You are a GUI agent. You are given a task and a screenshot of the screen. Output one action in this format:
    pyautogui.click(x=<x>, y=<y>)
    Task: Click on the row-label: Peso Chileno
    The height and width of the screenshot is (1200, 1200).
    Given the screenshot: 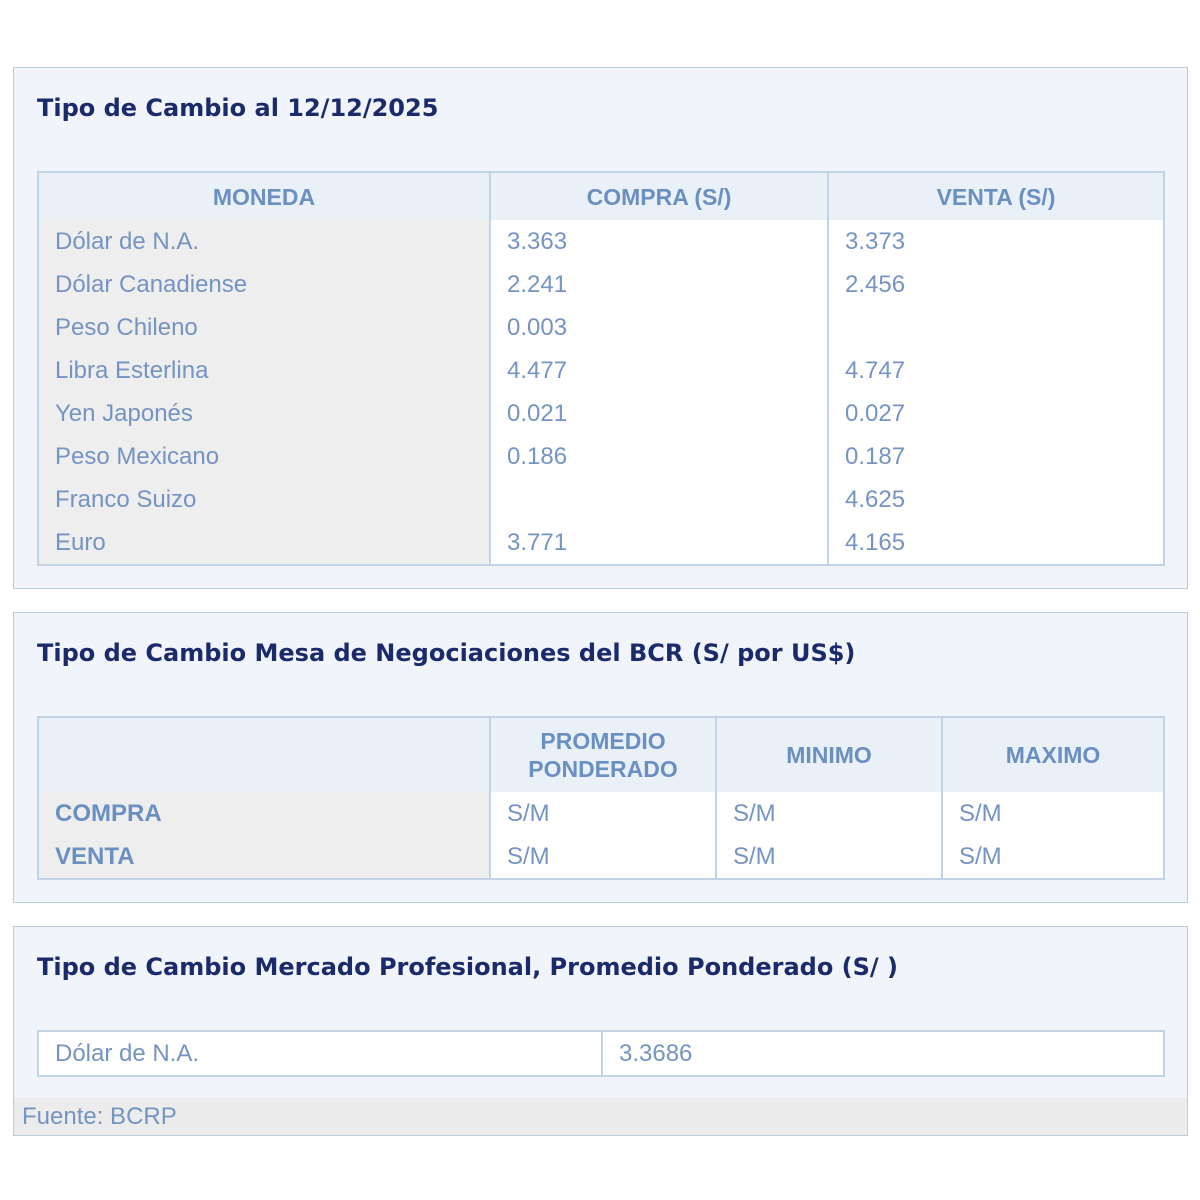 What is the action you would take?
    pyautogui.click(x=264, y=327)
    